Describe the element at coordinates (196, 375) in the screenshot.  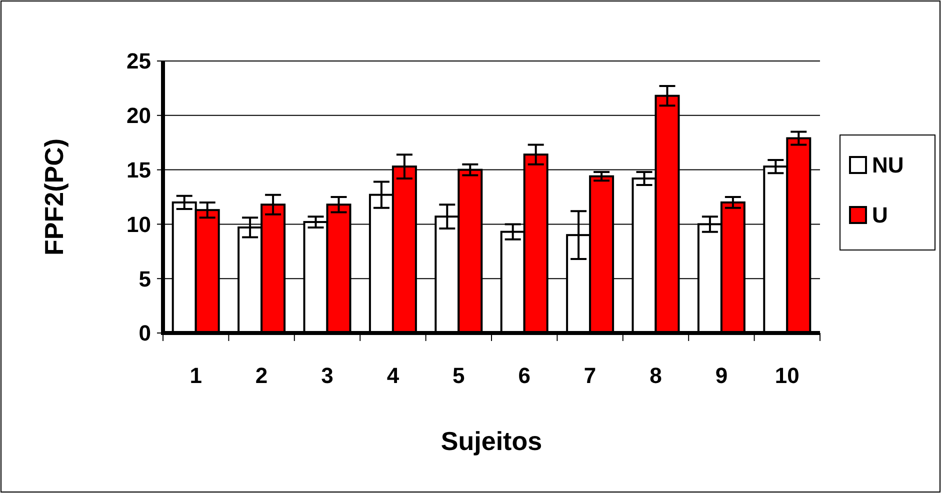
I see `x-tick-label: 1` at that location.